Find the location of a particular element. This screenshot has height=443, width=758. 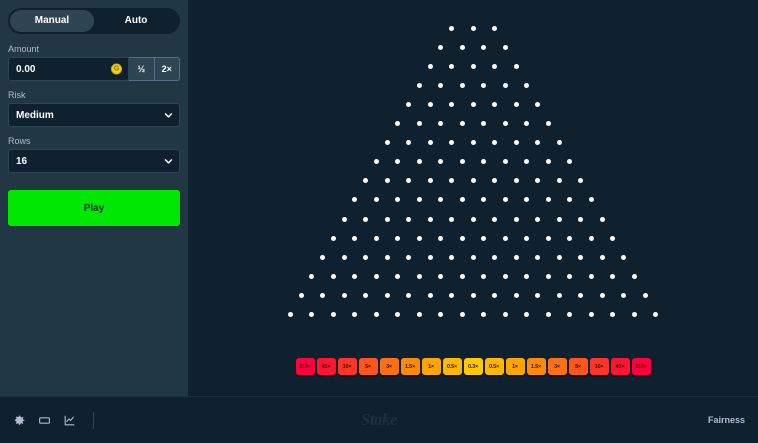

footer-divider is located at coordinates (93, 420).